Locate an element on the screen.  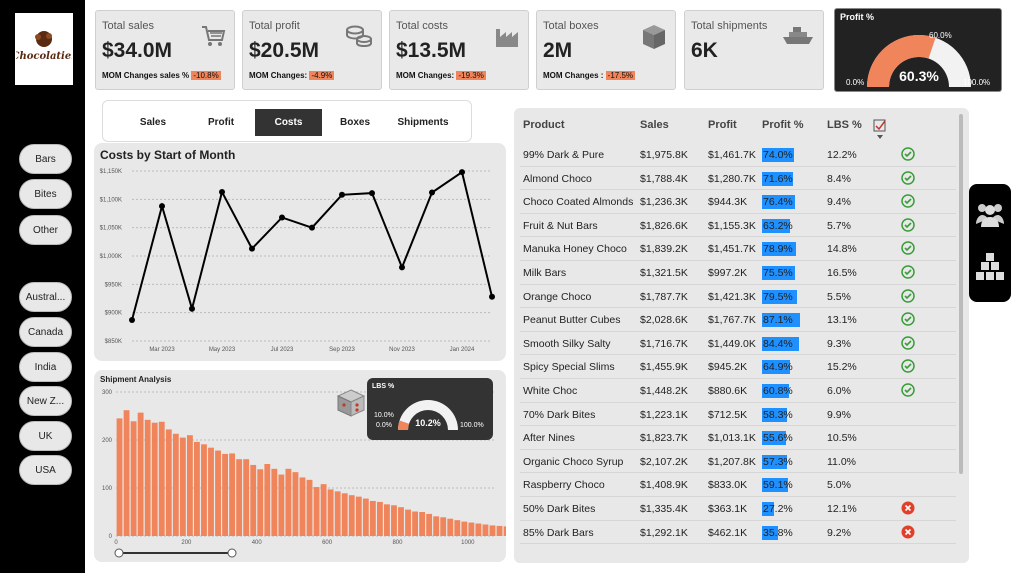
tab-shipments: Shipments is located at coordinates (423, 122).